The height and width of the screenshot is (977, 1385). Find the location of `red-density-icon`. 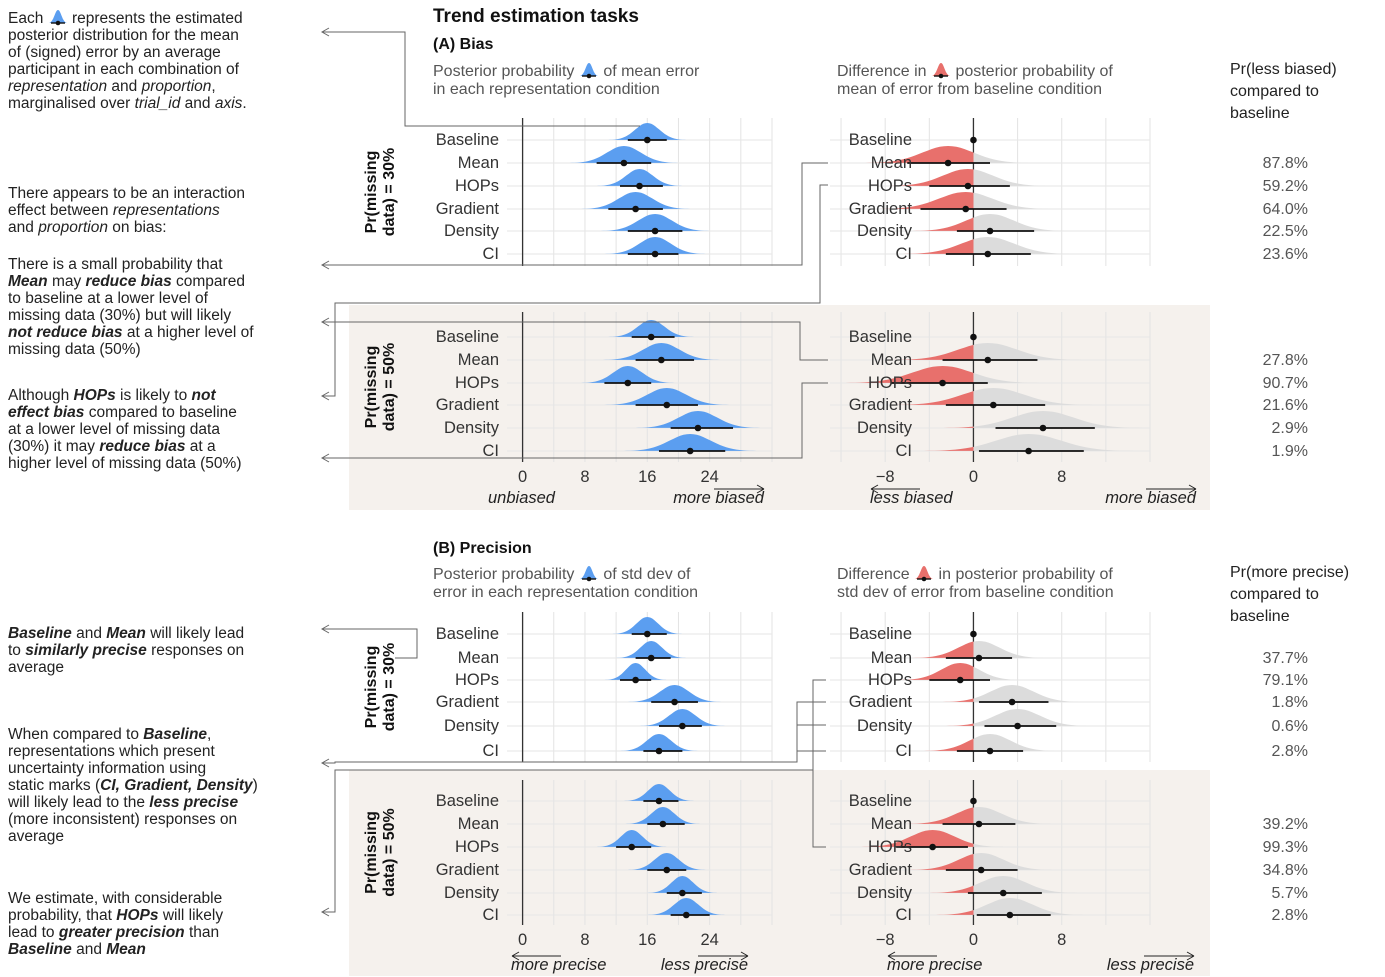

red-density-icon is located at coordinates (940, 71).